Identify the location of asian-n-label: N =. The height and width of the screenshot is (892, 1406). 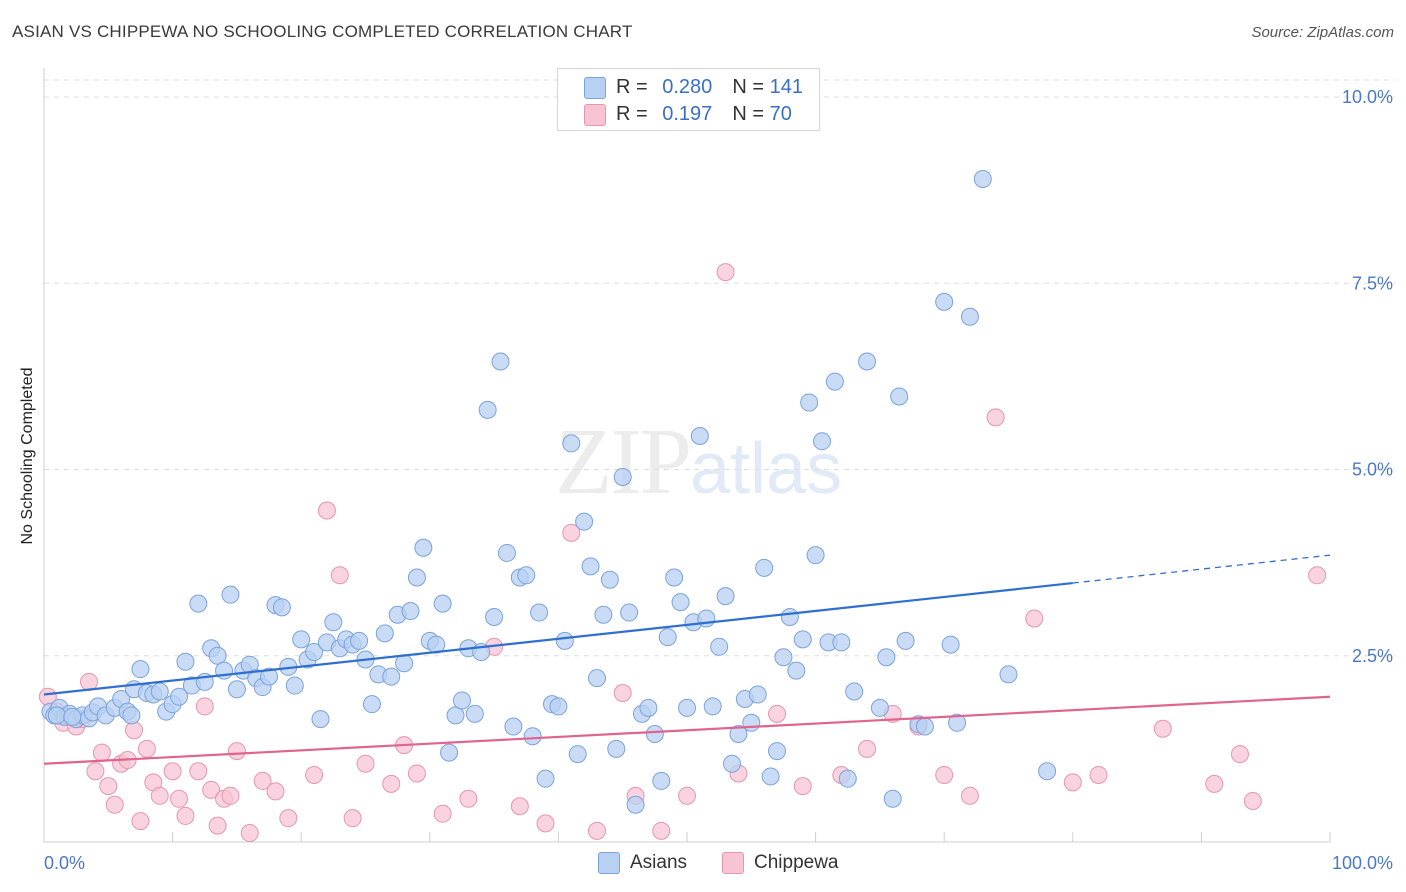
(748, 86).